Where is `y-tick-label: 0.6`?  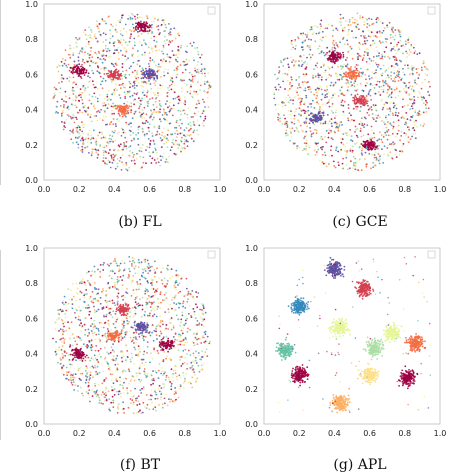 y-tick-label: 0.6 is located at coordinates (31, 318).